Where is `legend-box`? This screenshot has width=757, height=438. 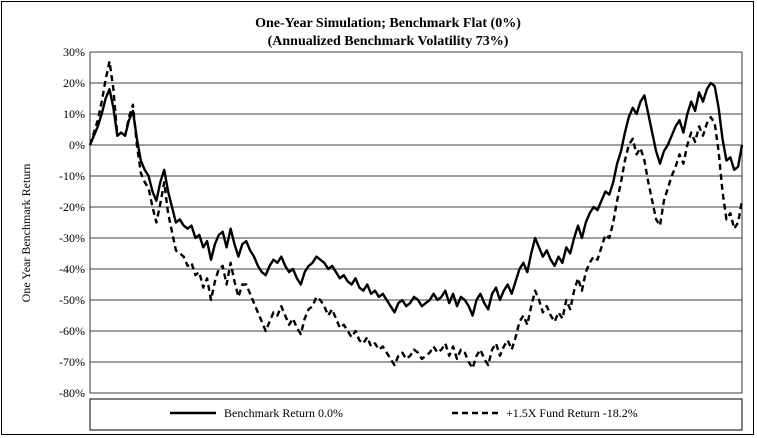
legend-box is located at coordinates (416, 414).